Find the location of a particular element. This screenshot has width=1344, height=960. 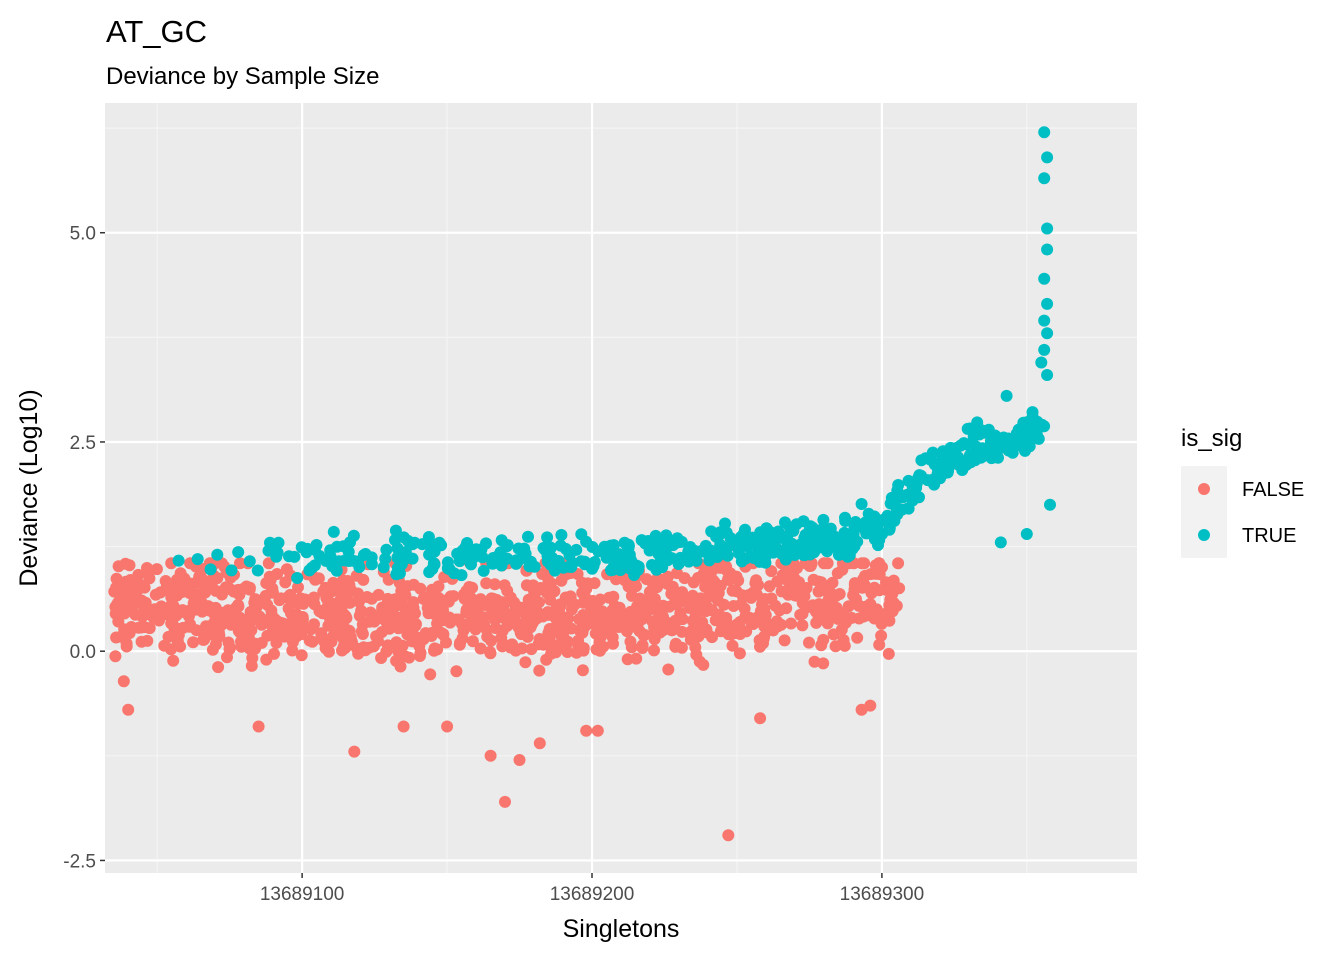

x-tick-label: 13689200 is located at coordinates (592, 894).